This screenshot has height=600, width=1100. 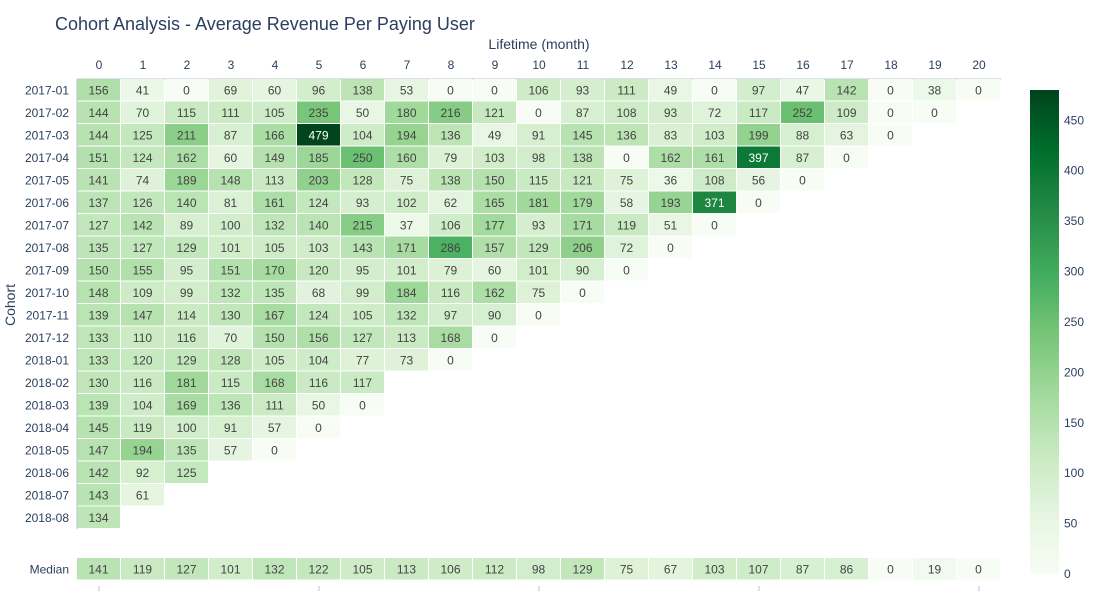 What do you see at coordinates (407, 90) in the screenshot?
I see `heatmap-cell-label: 53` at bounding box center [407, 90].